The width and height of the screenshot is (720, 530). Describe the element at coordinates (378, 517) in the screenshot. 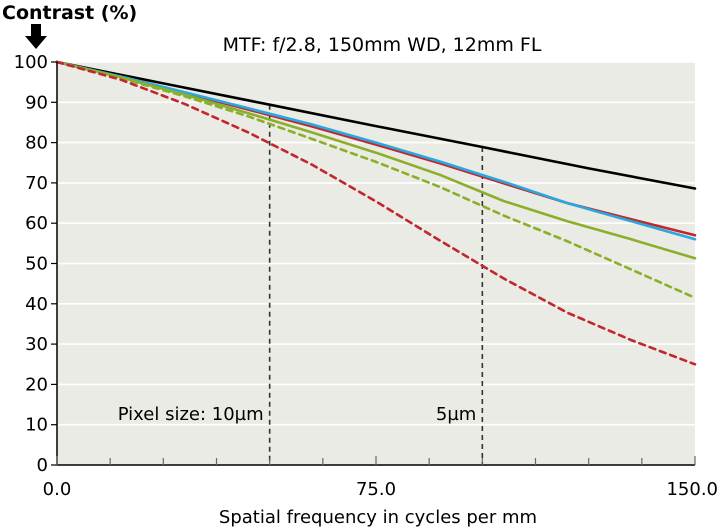

I see `x-axis-label: Spatial frequency in cycles per mm` at that location.